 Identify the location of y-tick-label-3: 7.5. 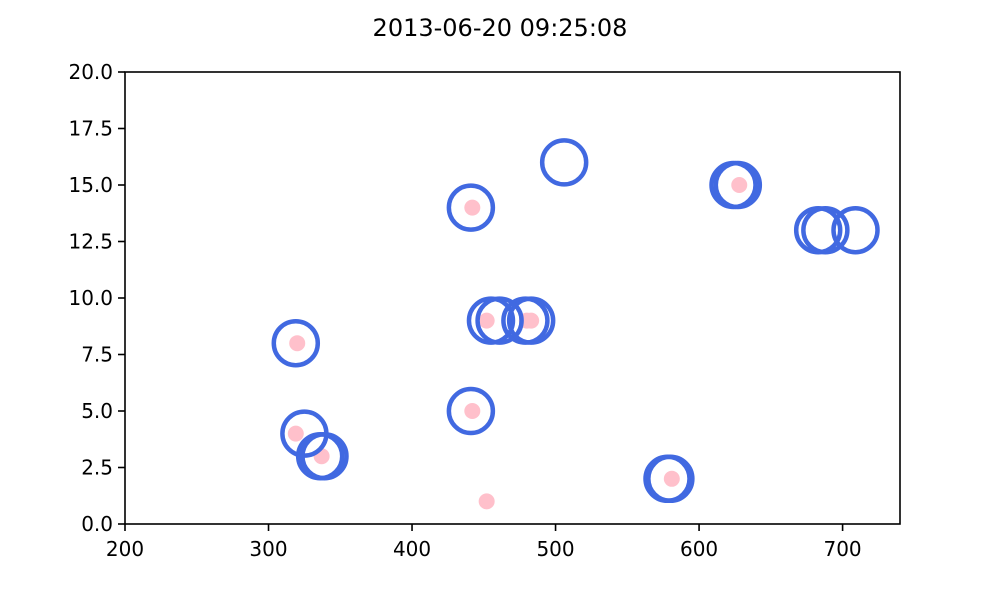
(97, 355).